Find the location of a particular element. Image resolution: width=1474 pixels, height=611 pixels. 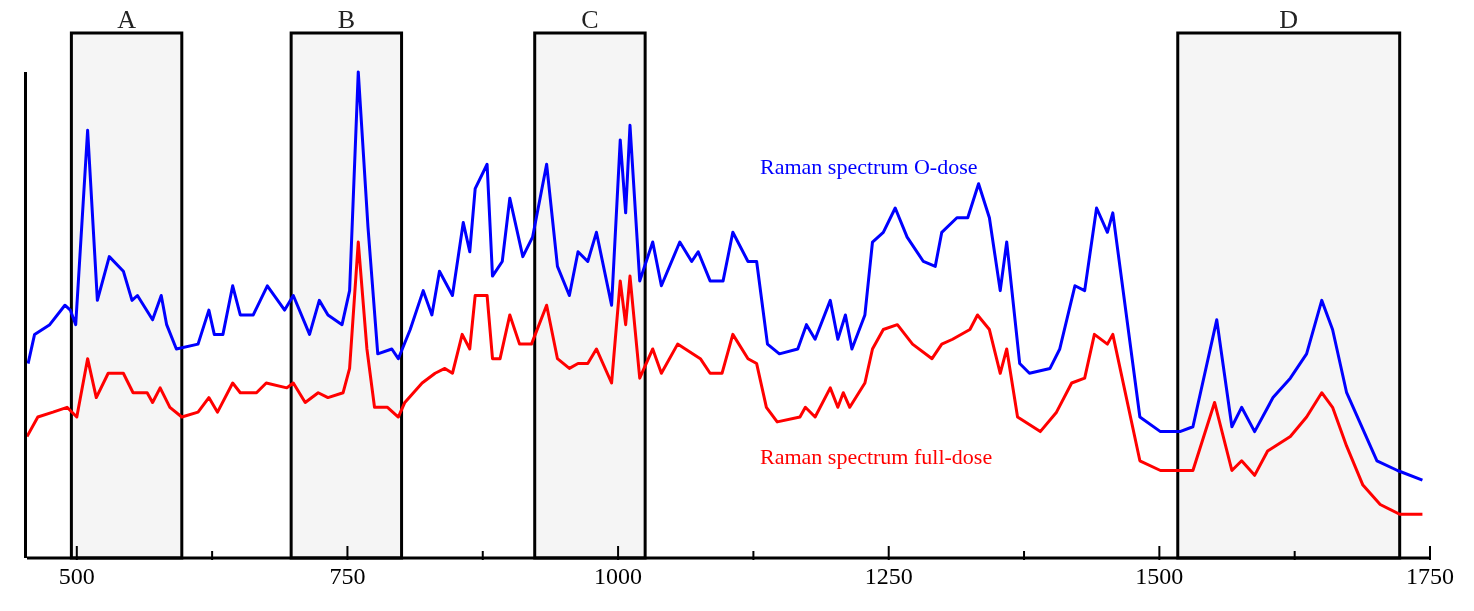

x-tick-label: 1250 is located at coordinates (888, 576).